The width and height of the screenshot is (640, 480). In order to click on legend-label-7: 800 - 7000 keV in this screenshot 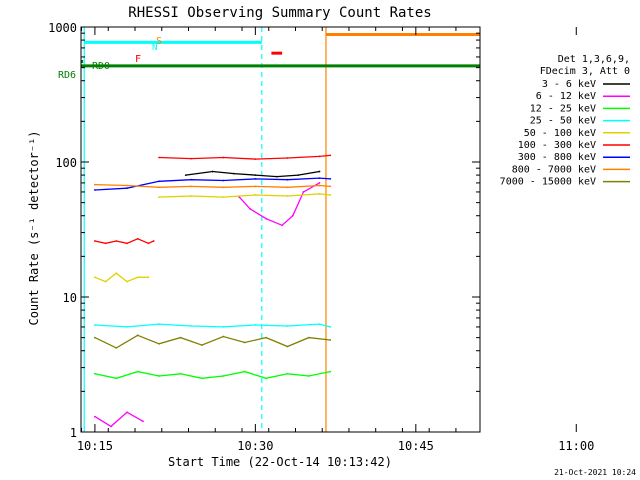, I will do `click(554, 169)`.